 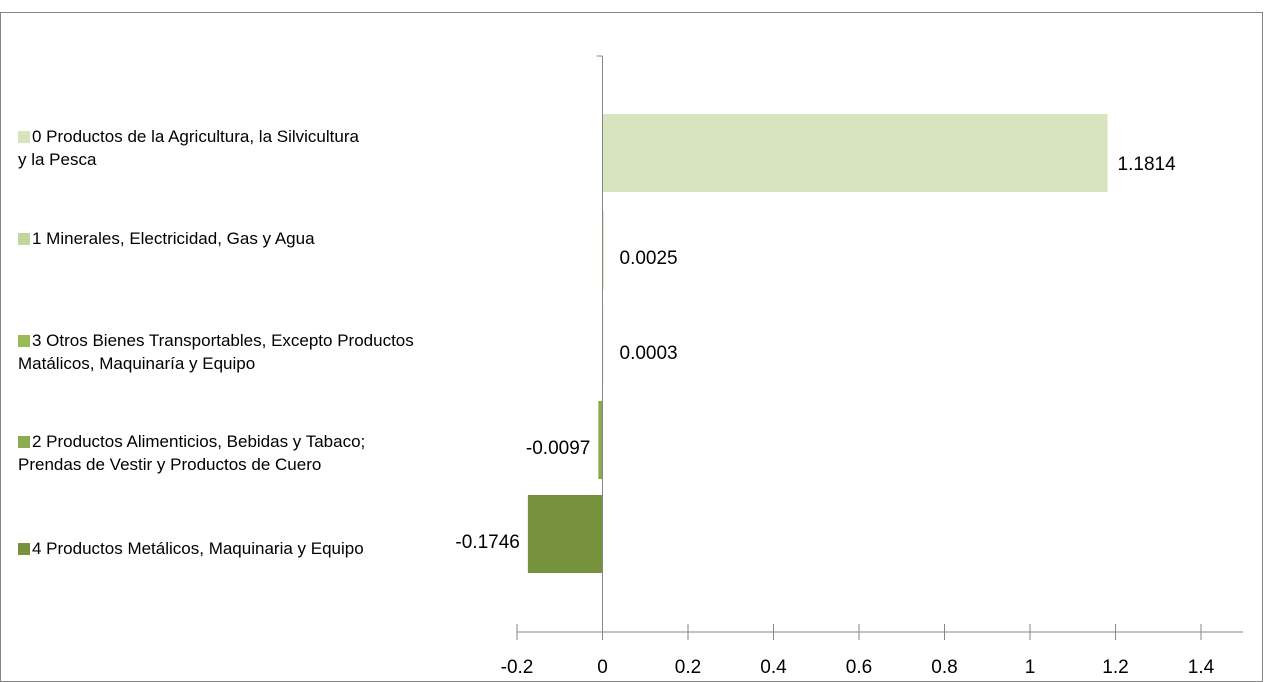 What do you see at coordinates (649, 258) in the screenshot?
I see `data-label: 0.0025` at bounding box center [649, 258].